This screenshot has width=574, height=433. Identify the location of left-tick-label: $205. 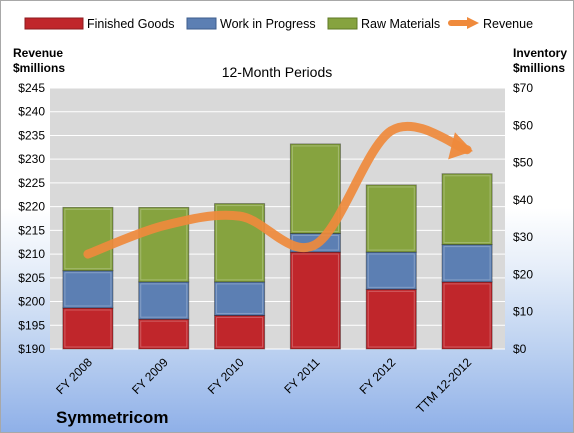
(31, 278).